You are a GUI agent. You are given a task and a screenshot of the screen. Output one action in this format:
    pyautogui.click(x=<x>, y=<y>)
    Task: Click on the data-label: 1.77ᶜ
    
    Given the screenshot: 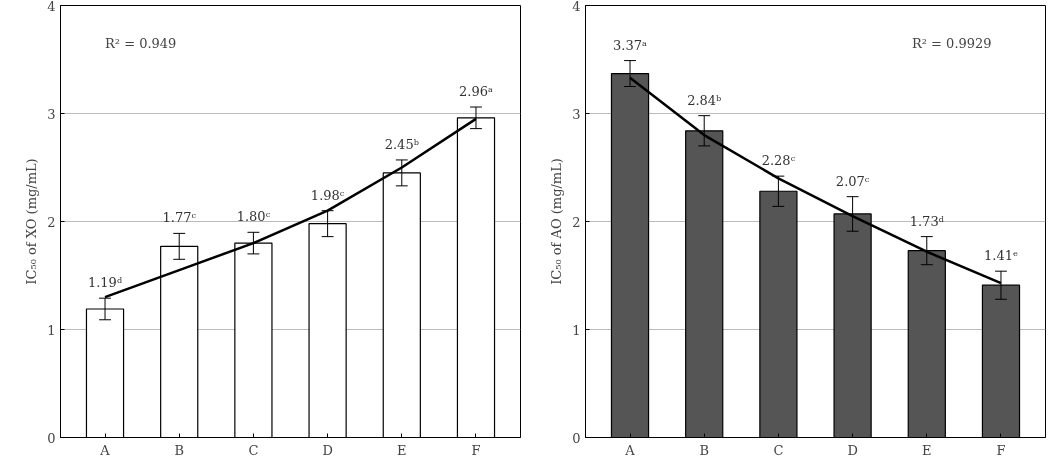 What is the action you would take?
    pyautogui.click(x=179, y=218)
    